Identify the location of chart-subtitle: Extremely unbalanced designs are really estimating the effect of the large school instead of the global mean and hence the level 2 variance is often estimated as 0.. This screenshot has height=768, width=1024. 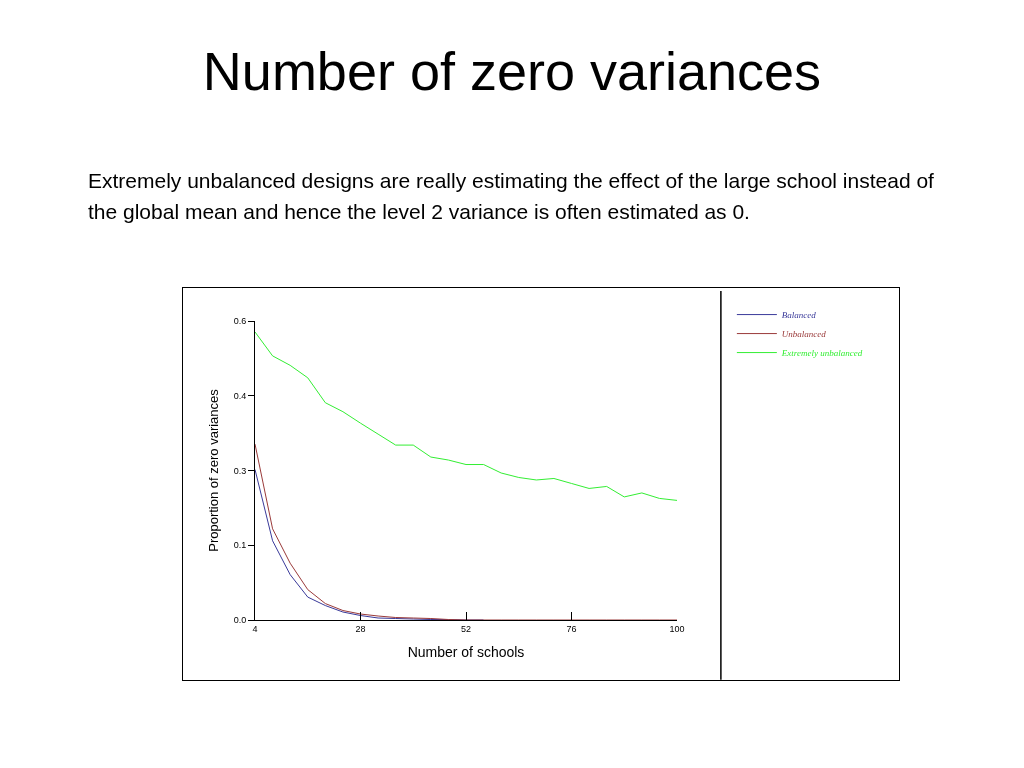
(511, 196).